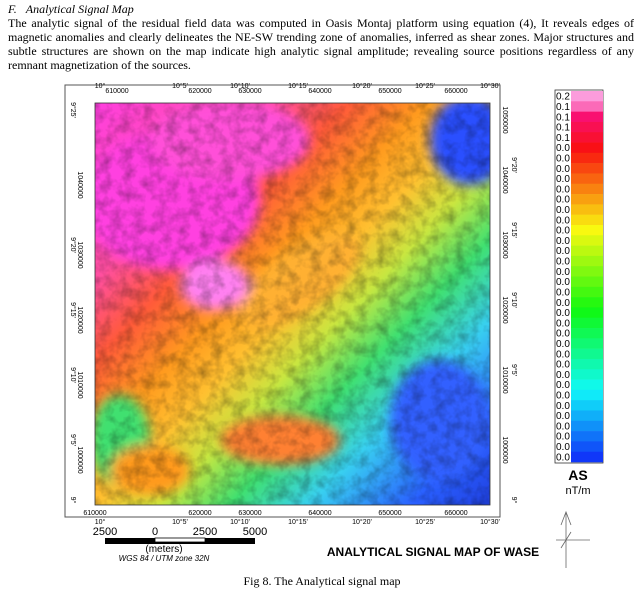  I want to click on top-tick-label: 640000, so click(319, 91).